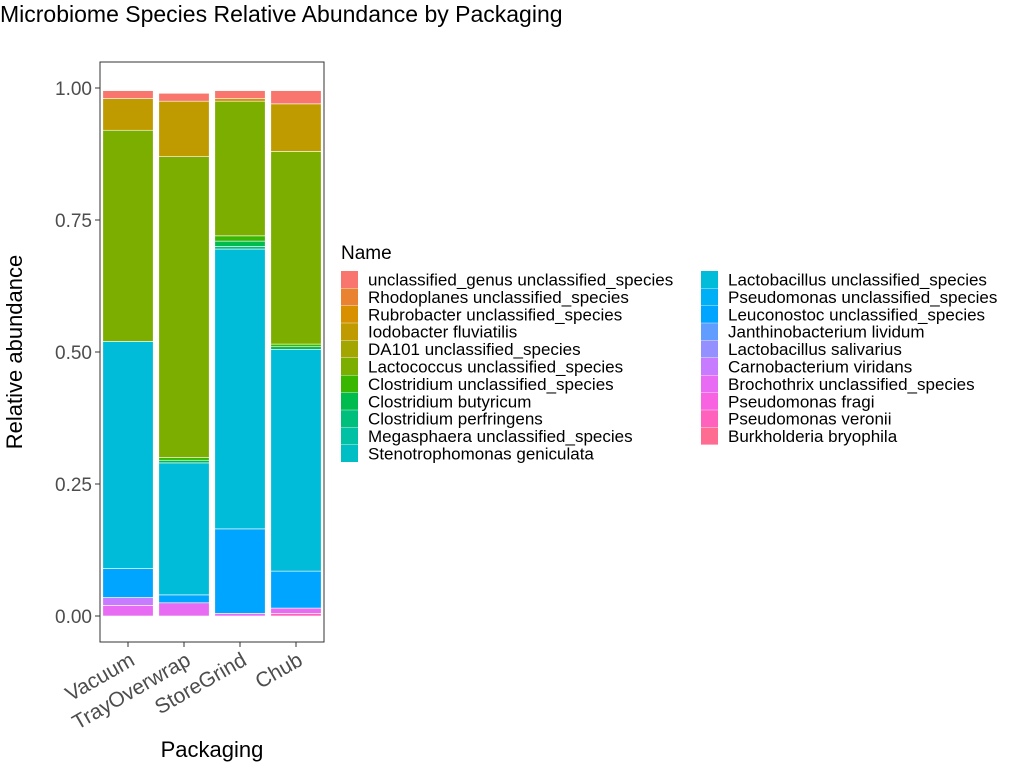 Image resolution: width=1024 pixels, height=768 pixels. I want to click on legend-label: Pseudomonas veronii, so click(809, 419).